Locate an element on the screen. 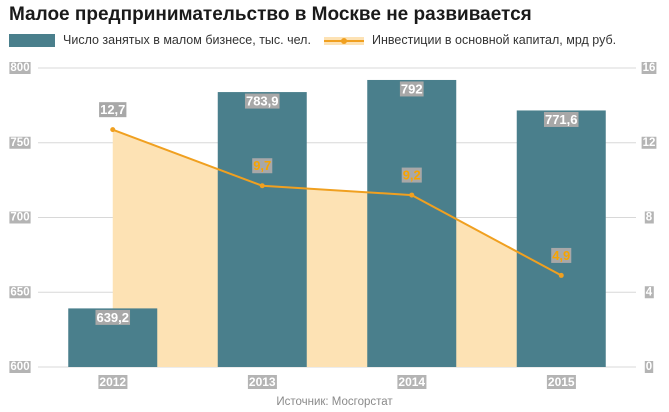 This screenshot has height=412, width=669. legend-swatch-line is located at coordinates (344, 40).